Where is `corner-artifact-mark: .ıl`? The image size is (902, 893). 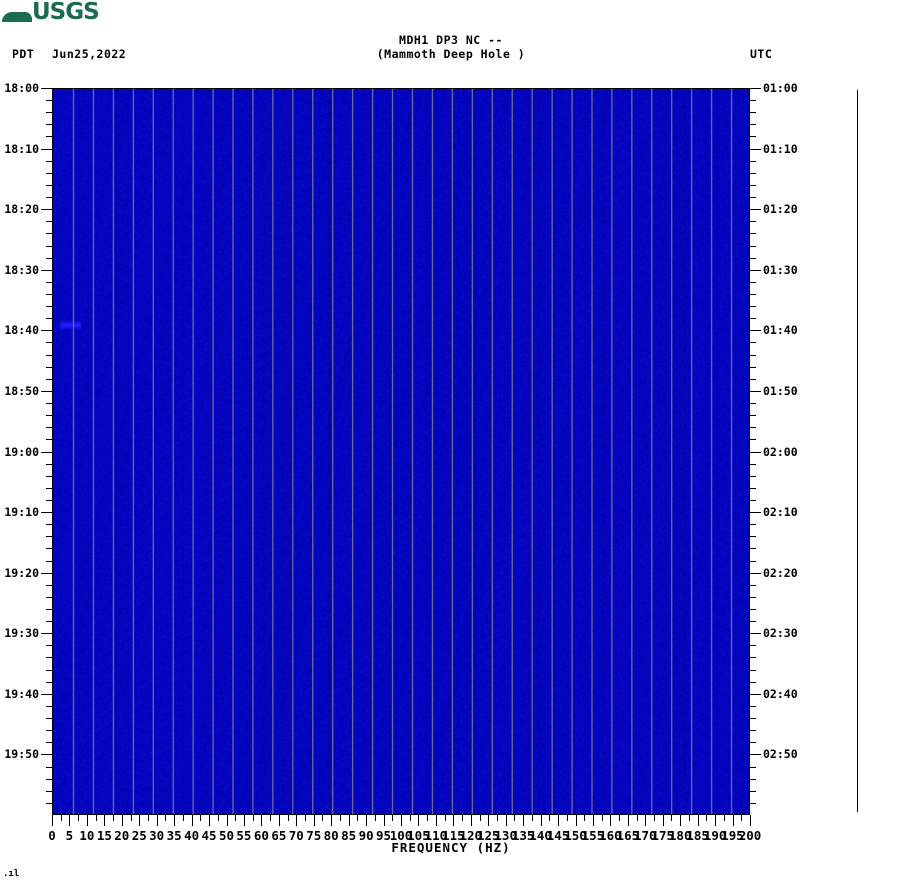 corner-artifact-mark: .ıl is located at coordinates (11, 874).